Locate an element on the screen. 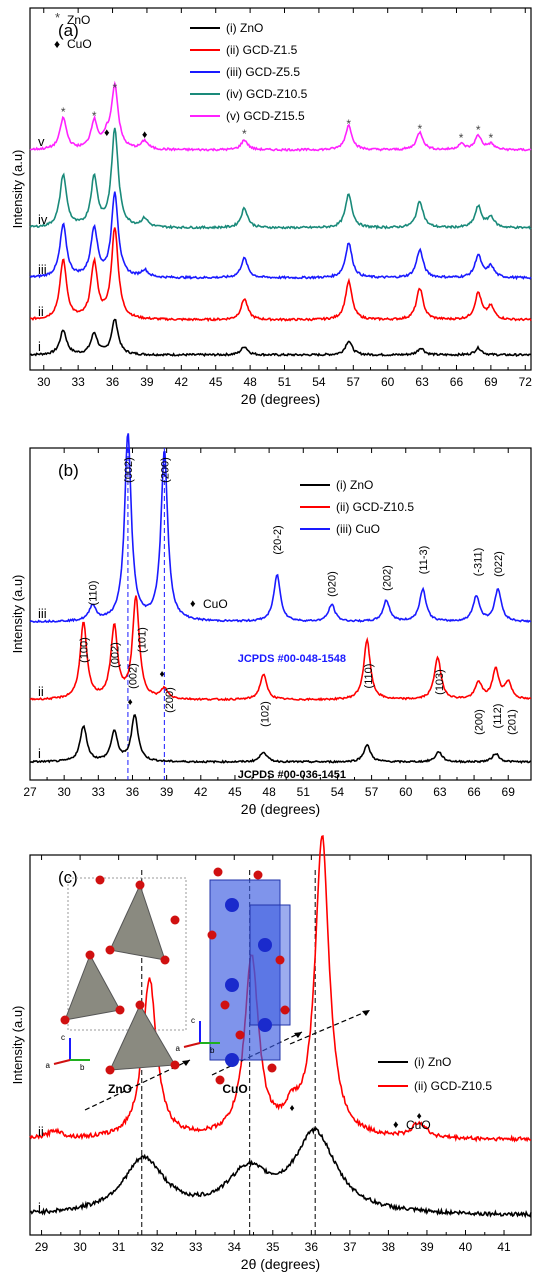 The height and width of the screenshot is (1281, 534). hkl-label-cuo: (11-3) is located at coordinates (424, 560).